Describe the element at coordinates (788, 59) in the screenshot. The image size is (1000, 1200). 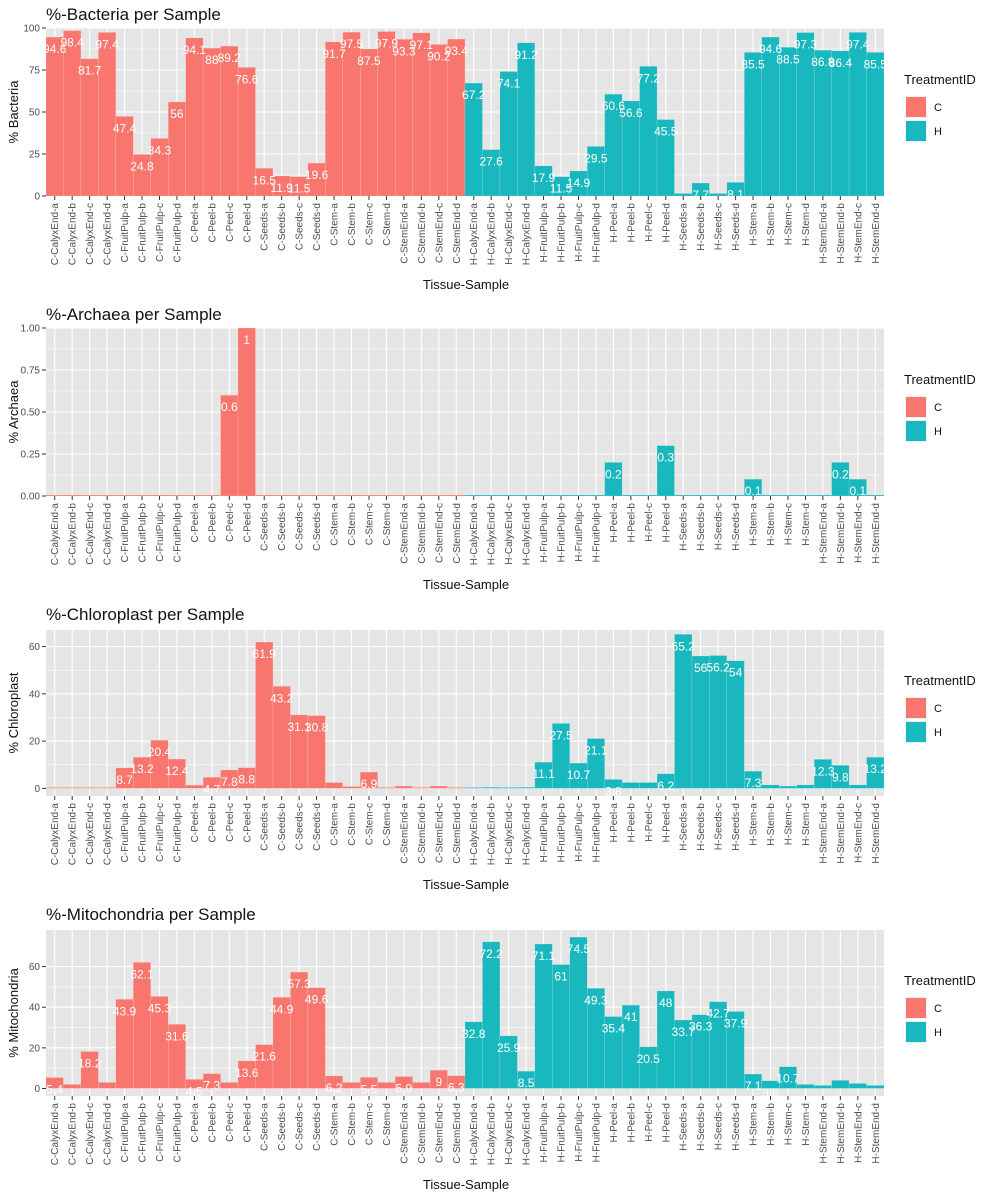
I see `chart1-data-label: 88.5` at that location.